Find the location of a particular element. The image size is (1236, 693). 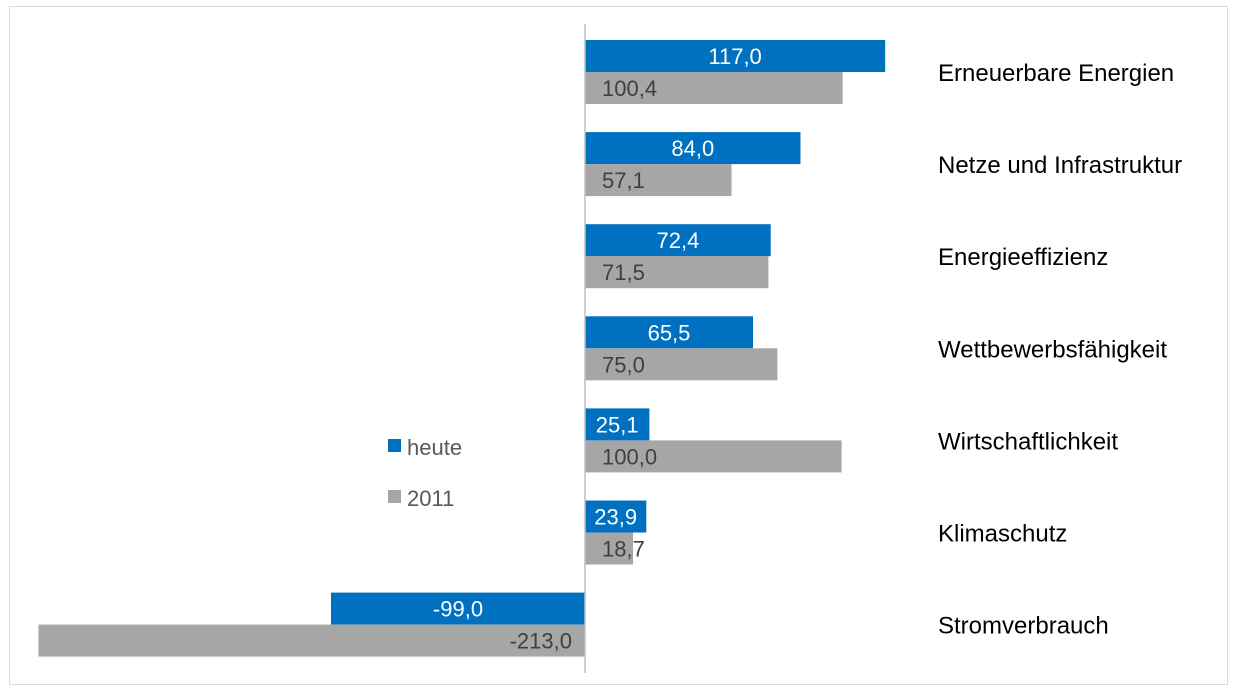

value-label-2011-wirtschaftlichkeit: 100,0 is located at coordinates (629, 456).